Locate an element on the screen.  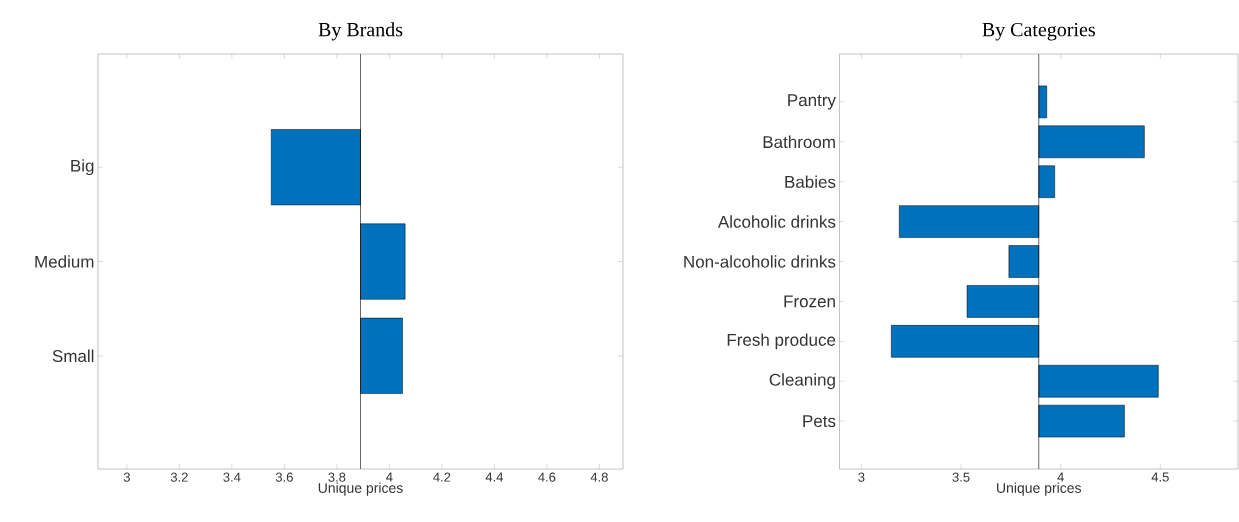
x-tick-label: 4.2 is located at coordinates (442, 477).